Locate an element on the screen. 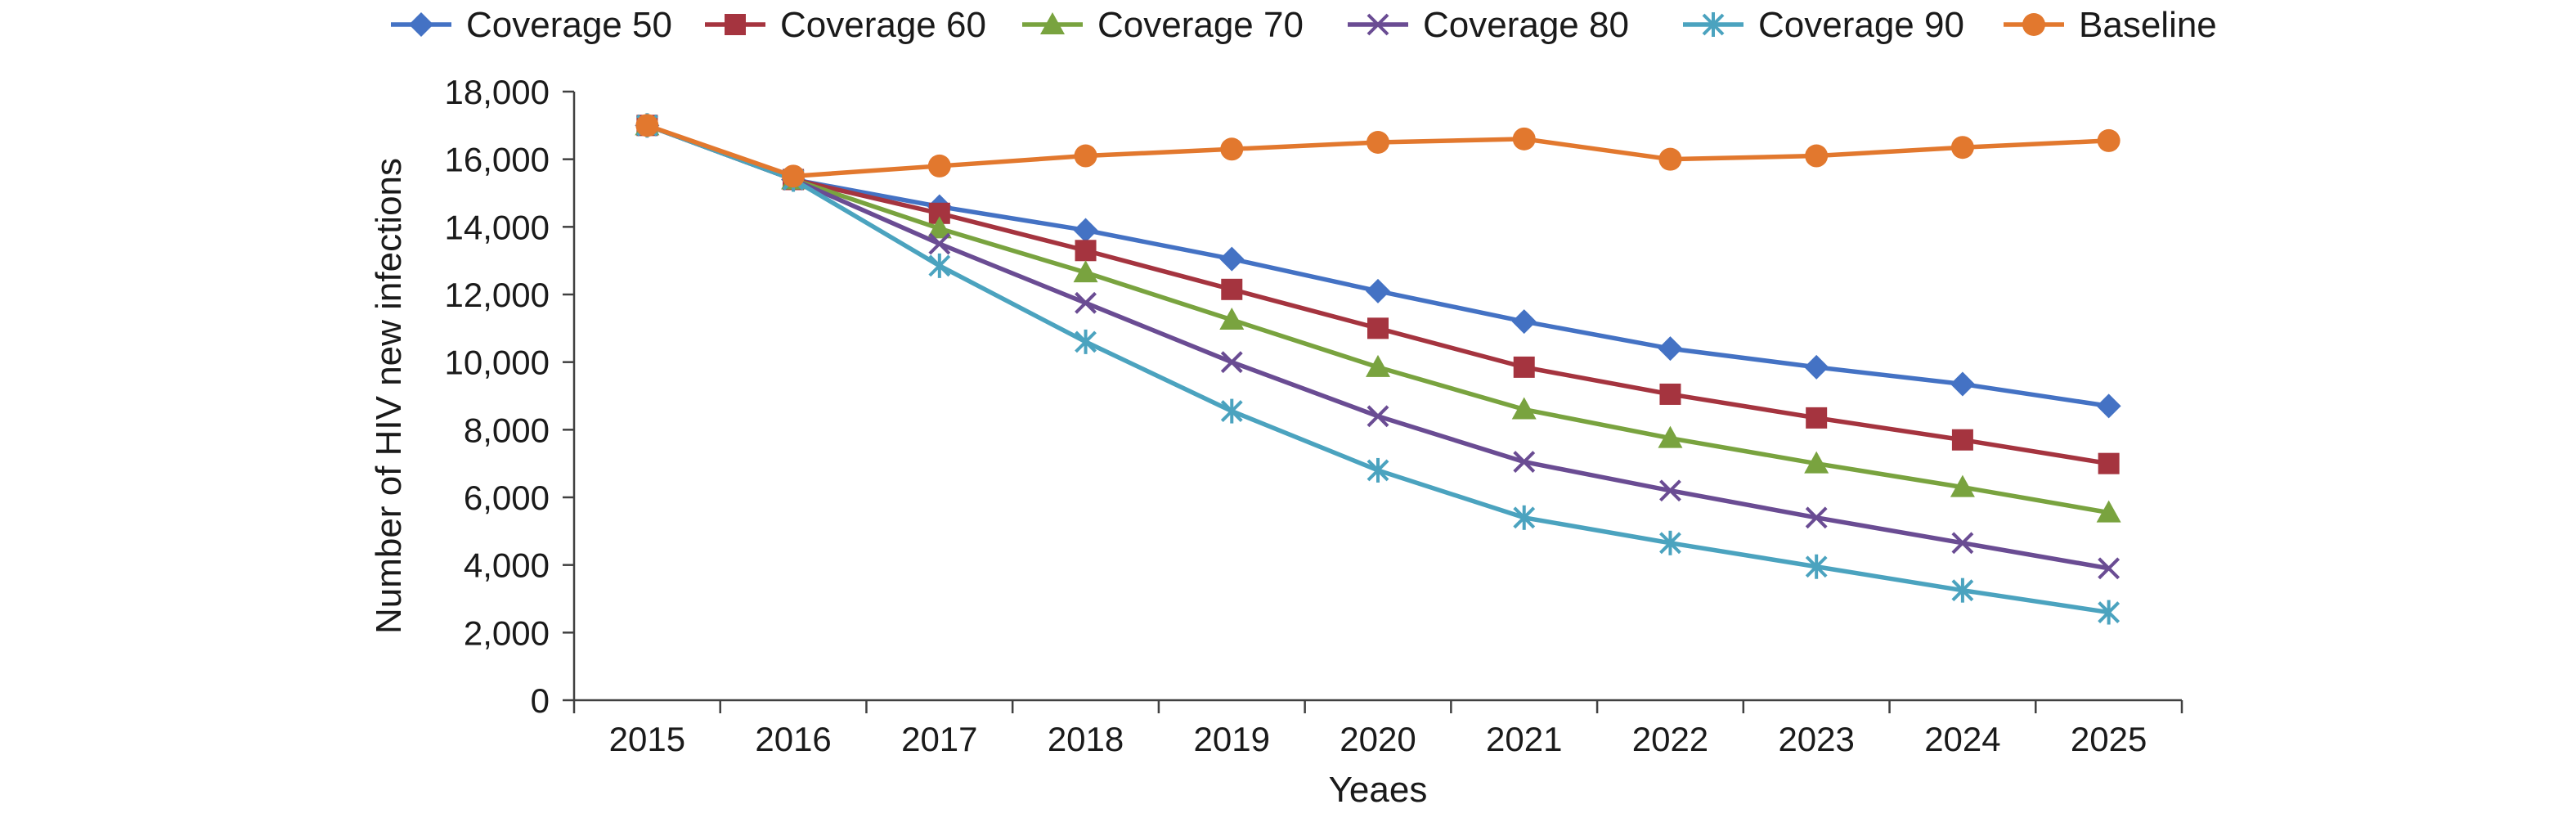 The width and height of the screenshot is (2576, 818). legend-item: Coverage 50 is located at coordinates (531, 25).